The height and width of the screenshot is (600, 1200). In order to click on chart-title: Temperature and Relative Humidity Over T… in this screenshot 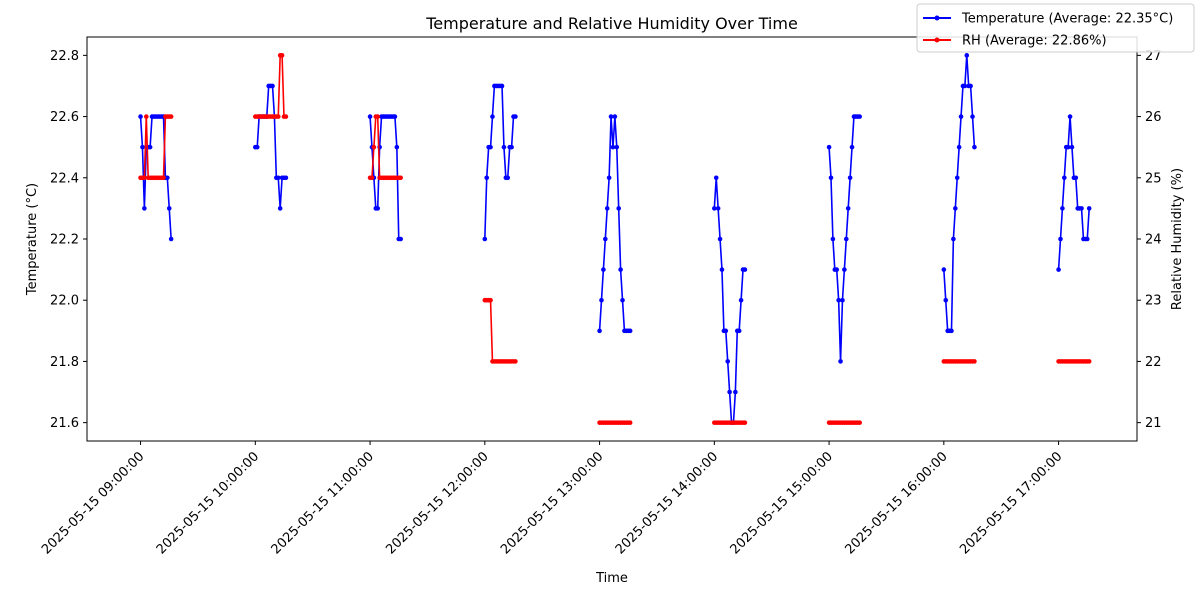, I will do `click(611, 23)`.